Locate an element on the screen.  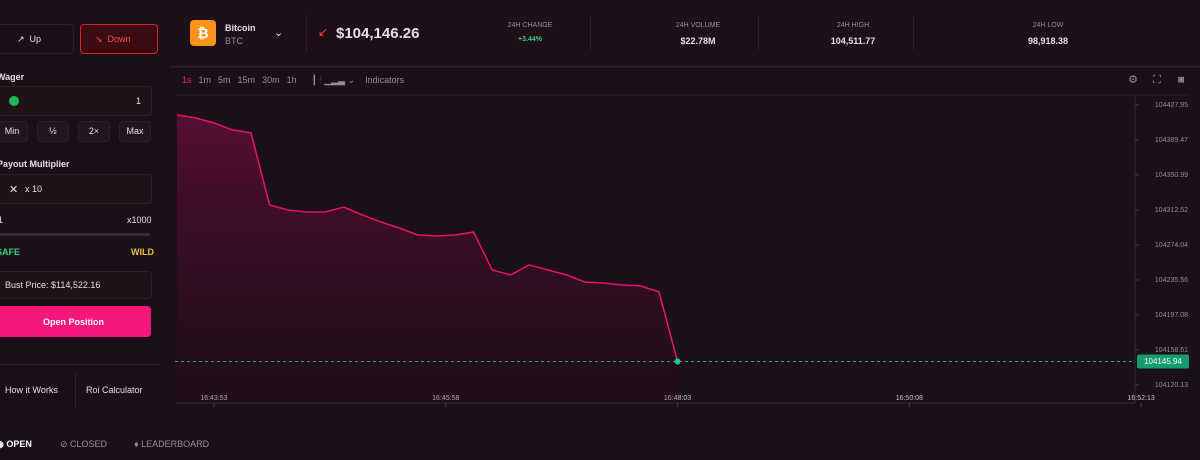
quick-button: ½ is located at coordinates (53, 131).